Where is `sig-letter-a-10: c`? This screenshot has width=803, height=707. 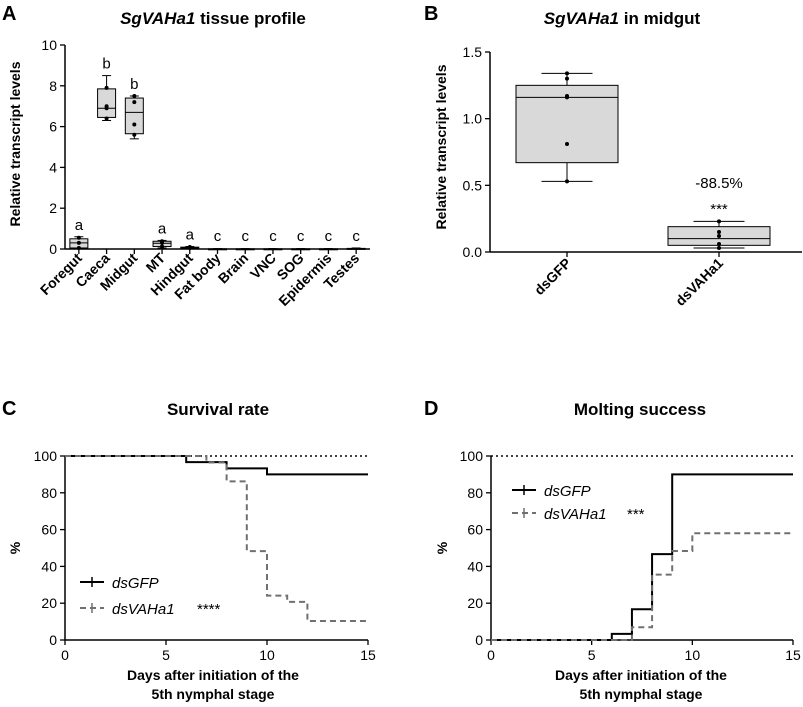
sig-letter-a-10: c is located at coordinates (356, 236).